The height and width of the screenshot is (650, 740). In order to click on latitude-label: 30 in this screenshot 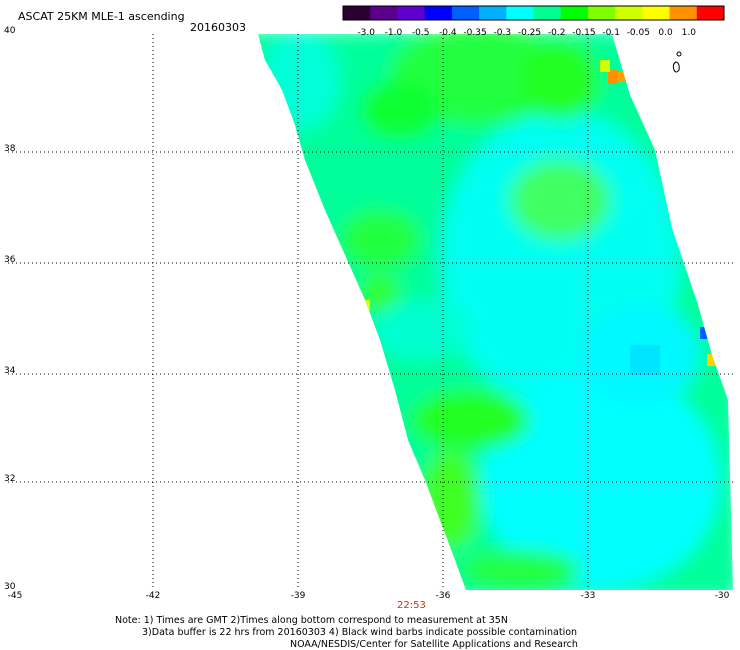, I will do `click(10, 587)`.